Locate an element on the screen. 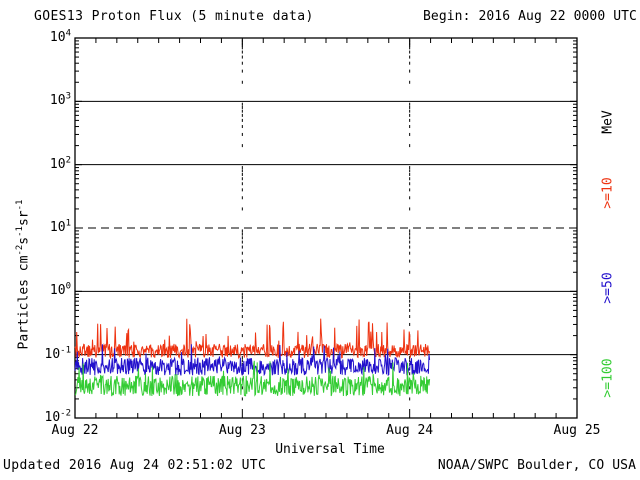 Image resolution: width=640 pixels, height=480 pixels. legend-ge50-mev: >=50 is located at coordinates (608, 288).